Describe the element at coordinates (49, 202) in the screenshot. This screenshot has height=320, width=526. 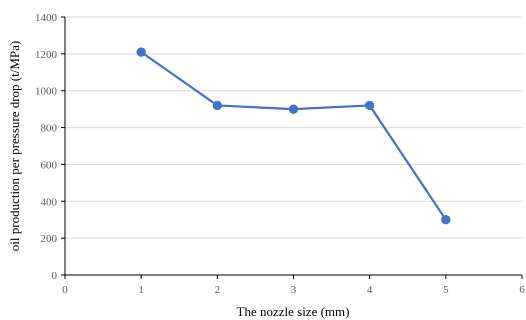
I see `y-tick-label: 400` at that location.